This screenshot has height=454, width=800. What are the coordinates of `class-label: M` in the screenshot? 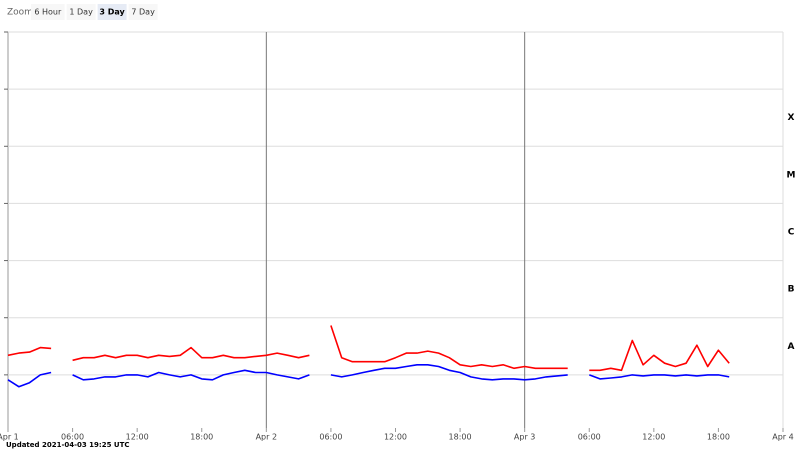 It's located at (791, 175).